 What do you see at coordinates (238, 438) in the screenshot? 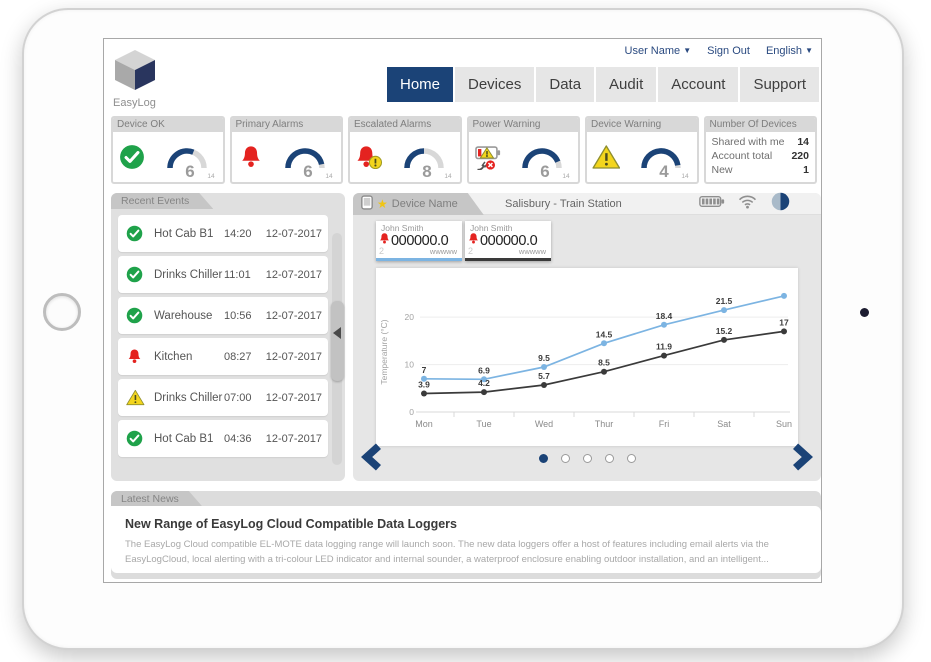
I see `event-time: 04:36` at bounding box center [238, 438].